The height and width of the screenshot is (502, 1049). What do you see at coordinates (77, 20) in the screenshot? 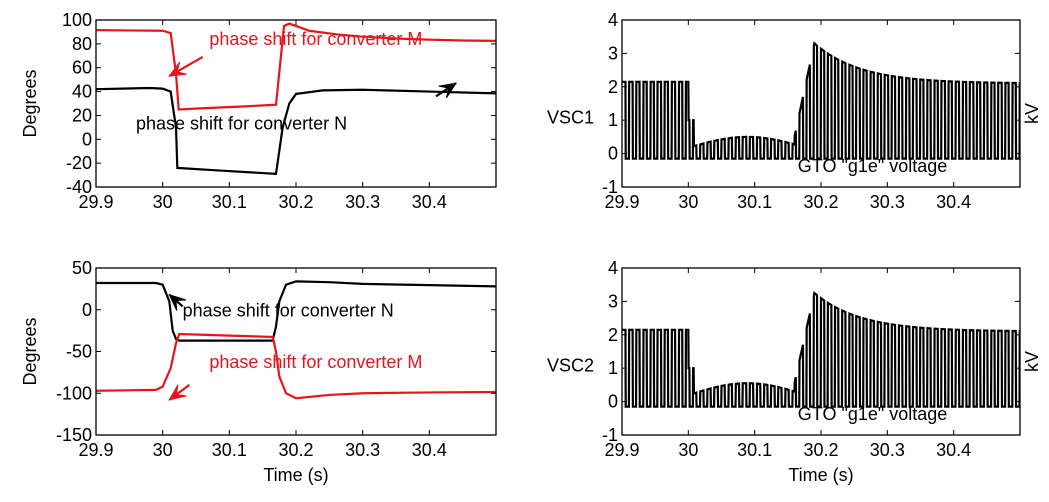
I see `y-tick-label: 100` at bounding box center [77, 20].